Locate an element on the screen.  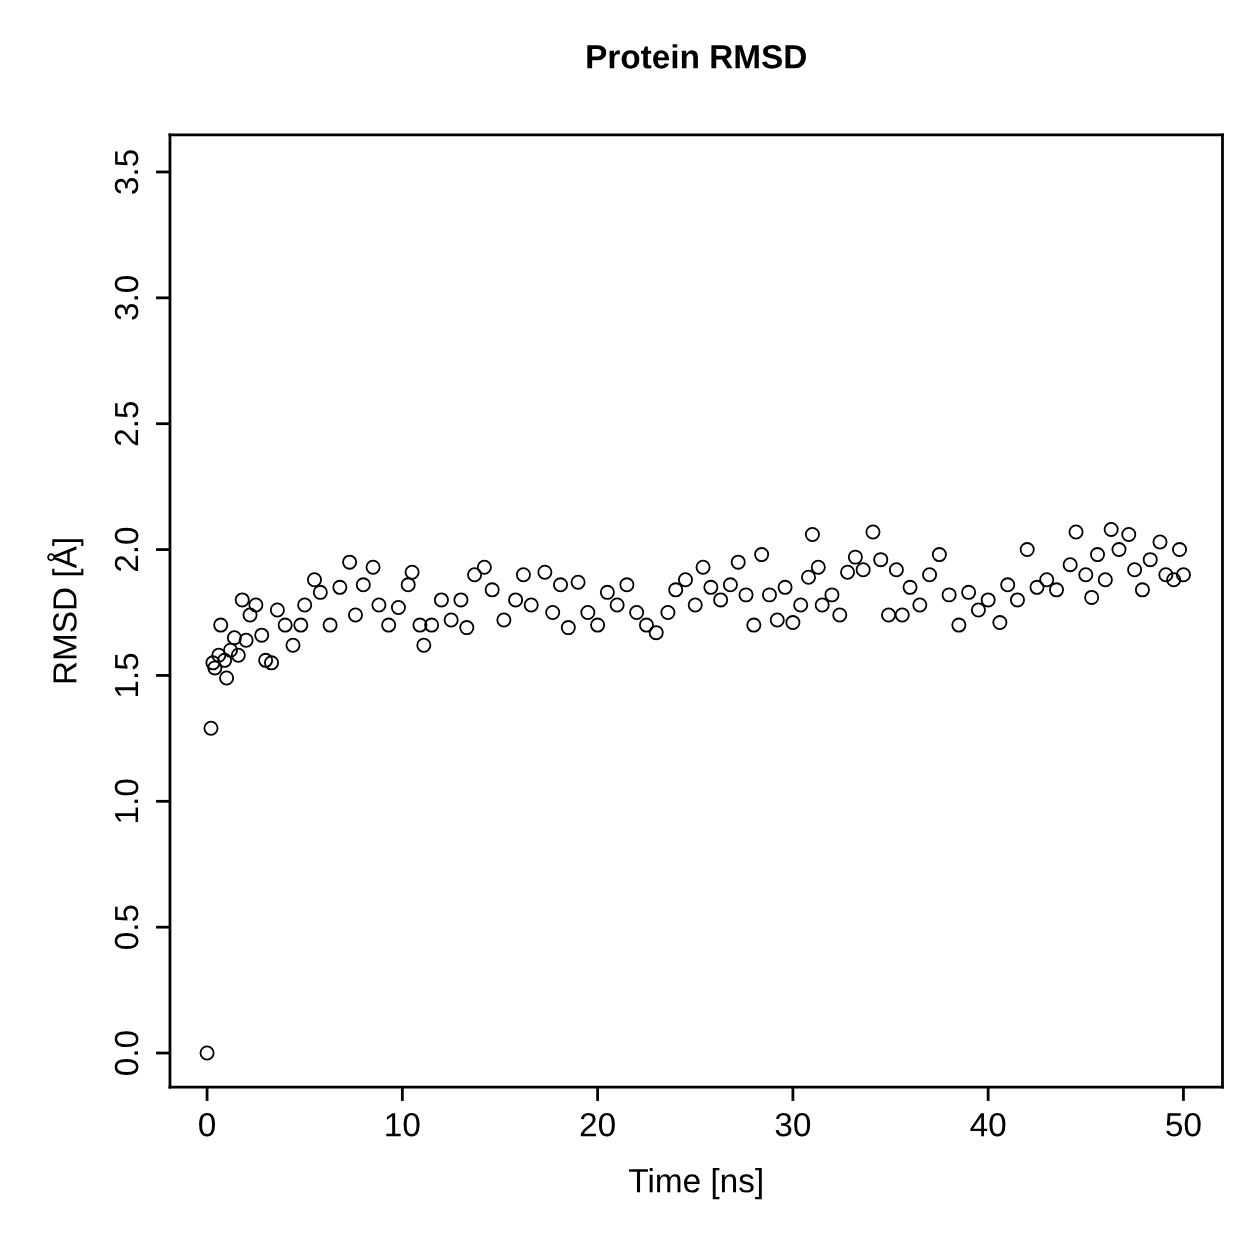
x-tick-label: 30 is located at coordinates (793, 1124).